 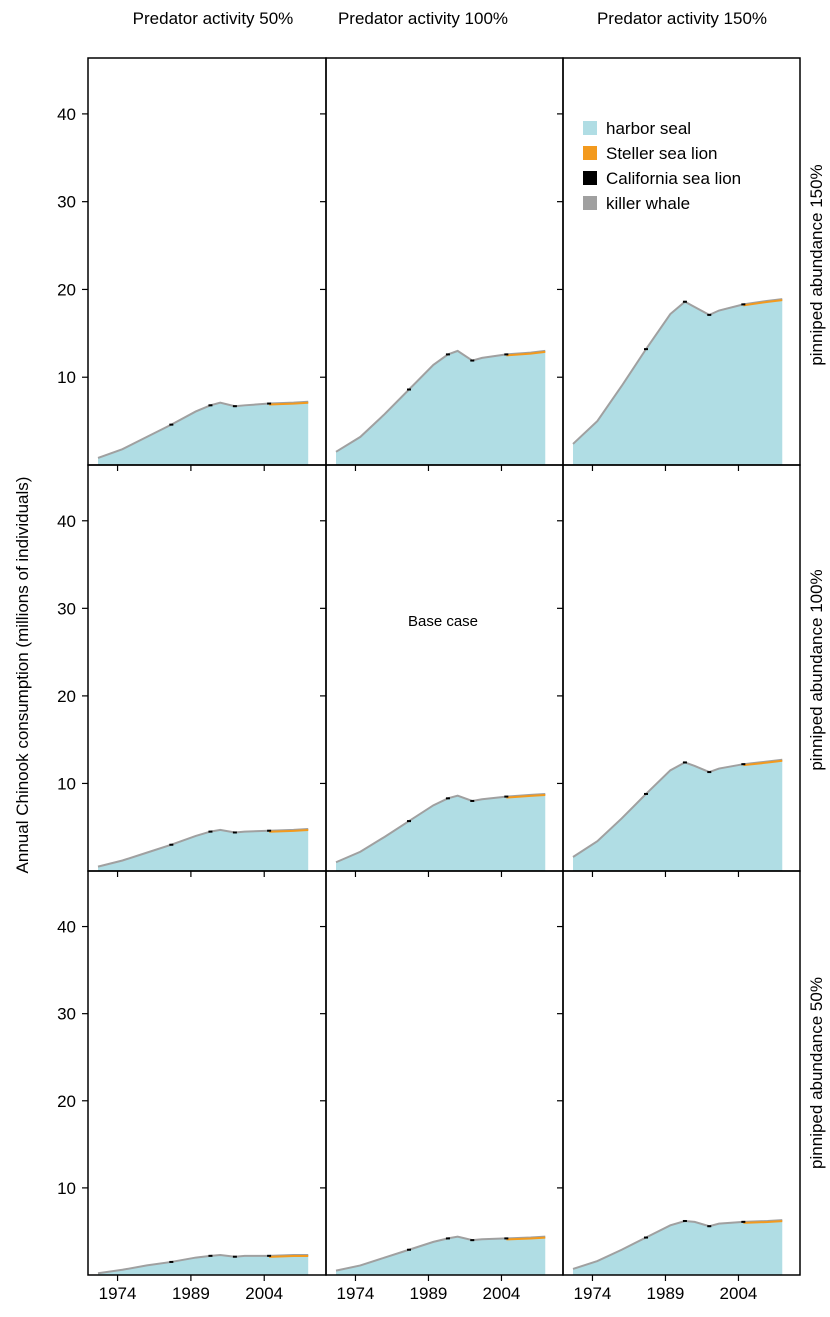 I want to click on area-steller-sea-lion-r1c2, so click(x=526, y=353).